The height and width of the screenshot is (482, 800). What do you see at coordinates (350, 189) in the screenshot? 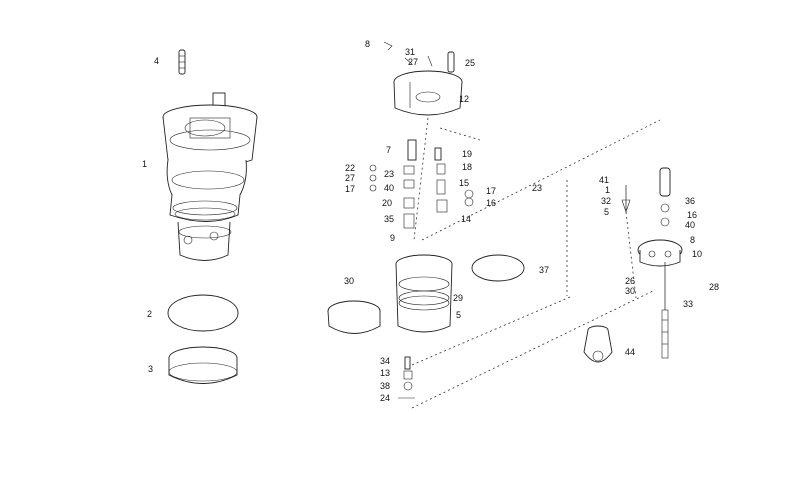
I see `callout-17-left: 17` at bounding box center [350, 189].